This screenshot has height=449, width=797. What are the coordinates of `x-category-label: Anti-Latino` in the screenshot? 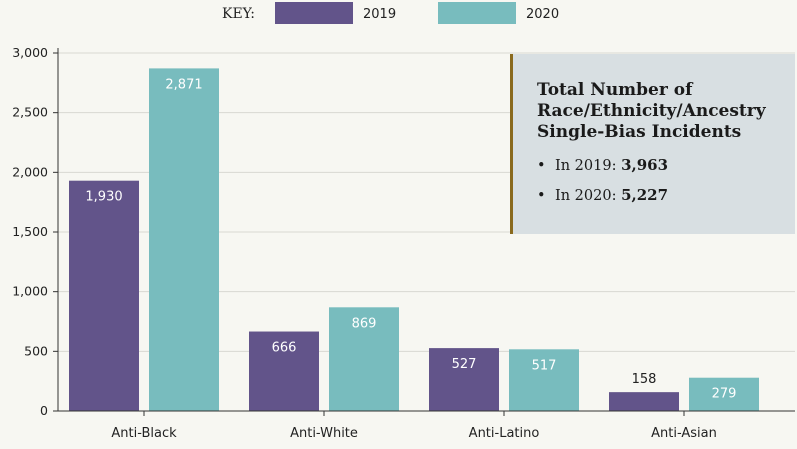 It's located at (504, 433).